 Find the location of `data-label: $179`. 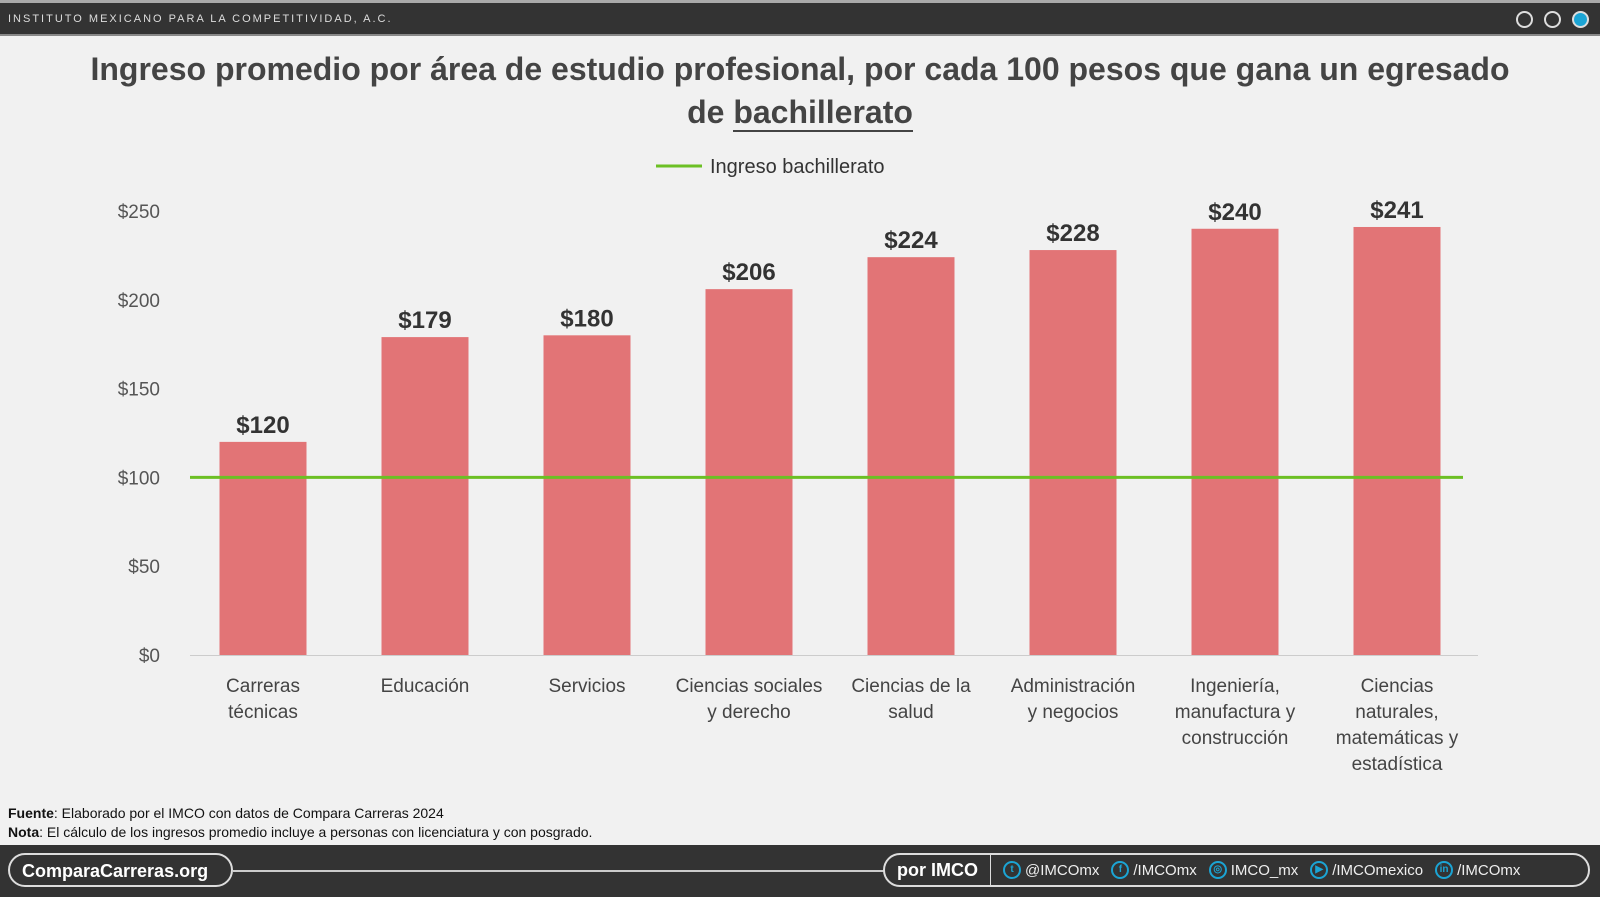

data-label: $179 is located at coordinates (424, 320).